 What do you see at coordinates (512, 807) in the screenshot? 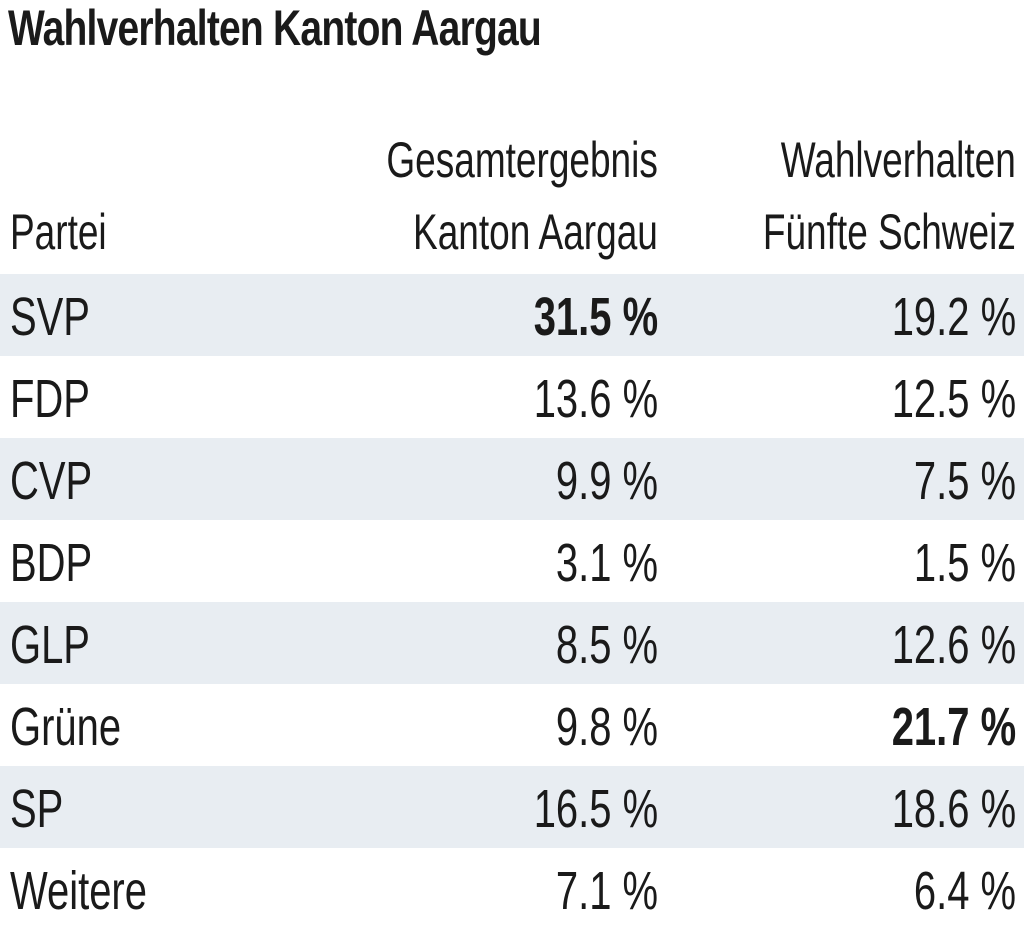
I see `table-row: SP 16.5 % 18.6 %` at bounding box center [512, 807].